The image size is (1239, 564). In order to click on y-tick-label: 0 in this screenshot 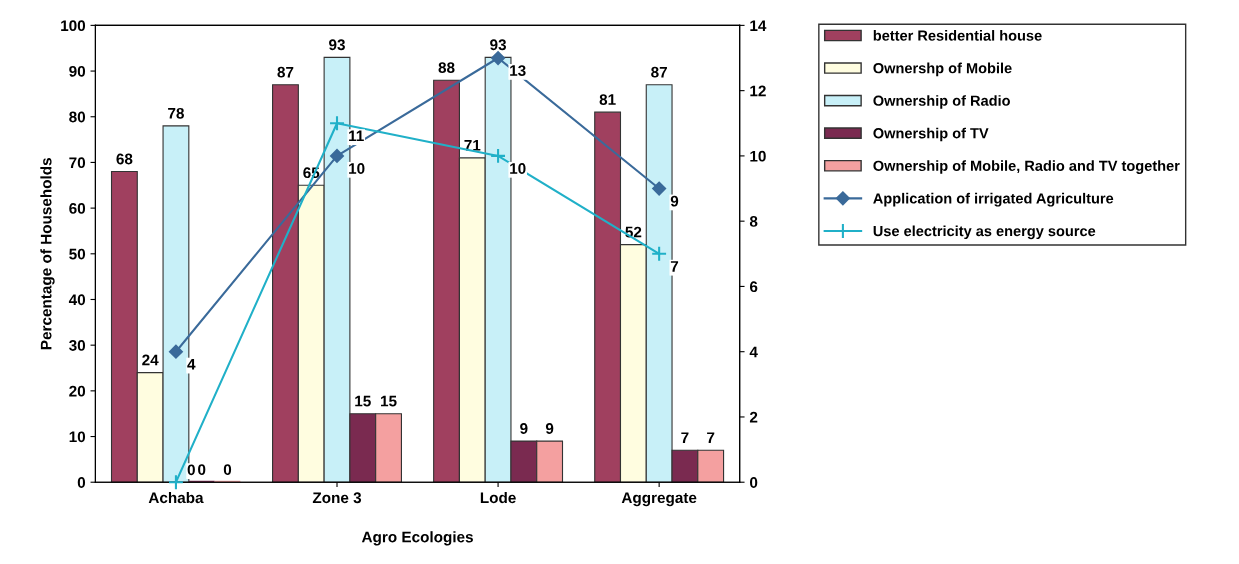, I will do `click(81, 482)`.